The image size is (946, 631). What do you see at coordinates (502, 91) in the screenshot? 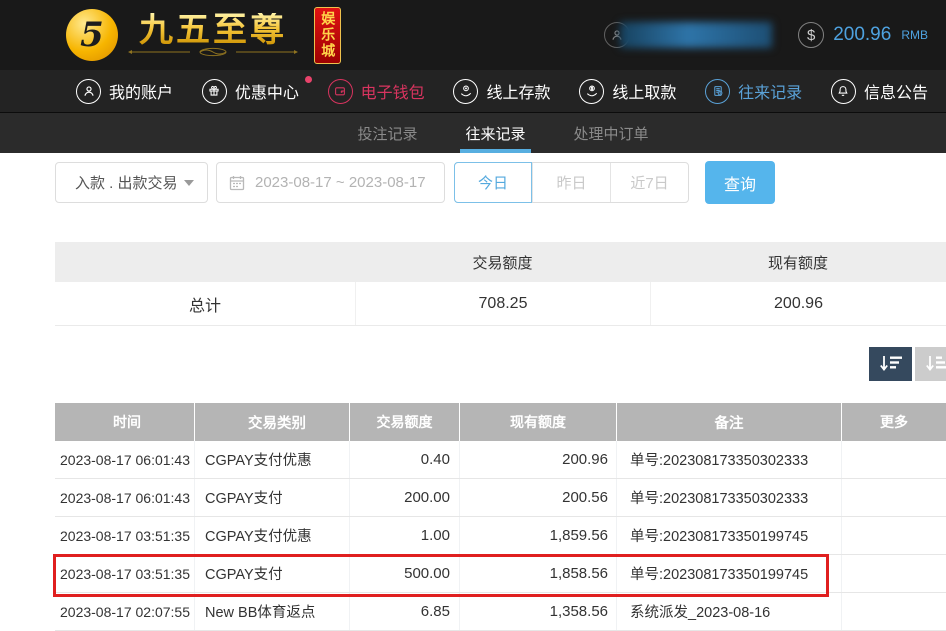
I see `nav-item-deposit: 线上存款` at bounding box center [502, 91].